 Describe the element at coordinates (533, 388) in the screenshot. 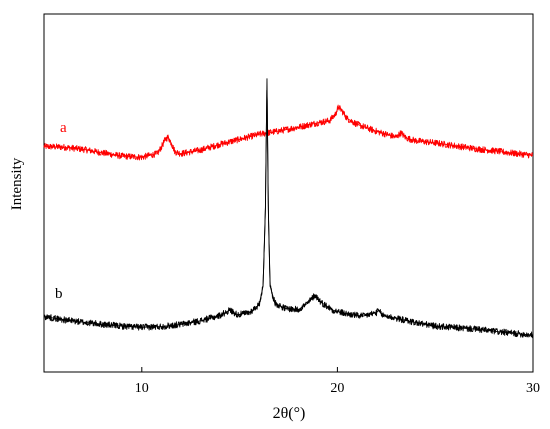

I see `x-tick-label: 30` at that location.